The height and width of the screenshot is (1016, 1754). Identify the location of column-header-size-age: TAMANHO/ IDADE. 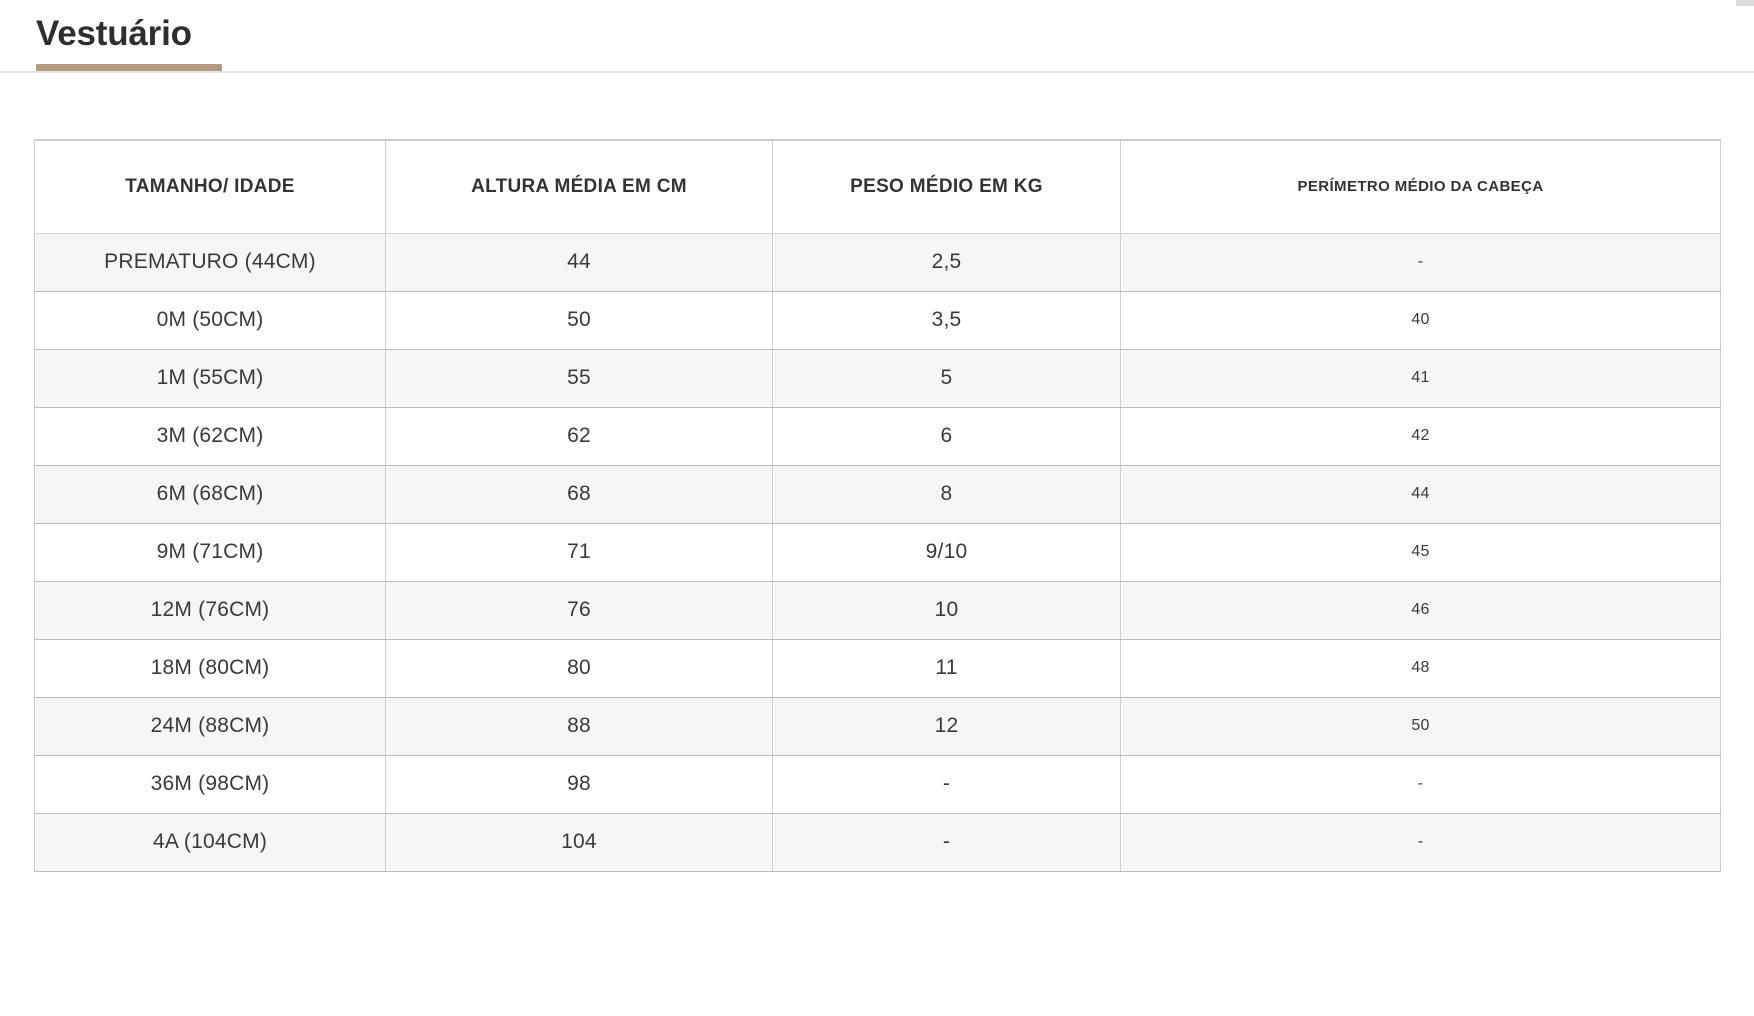
(210, 186).